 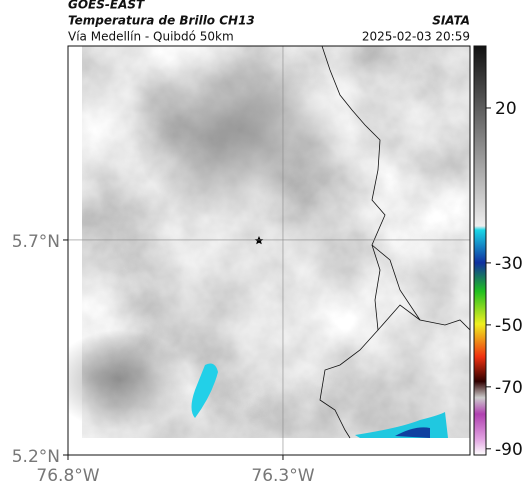 What do you see at coordinates (509, 450) in the screenshot?
I see `colorbar-tick-label: -90` at bounding box center [509, 450].